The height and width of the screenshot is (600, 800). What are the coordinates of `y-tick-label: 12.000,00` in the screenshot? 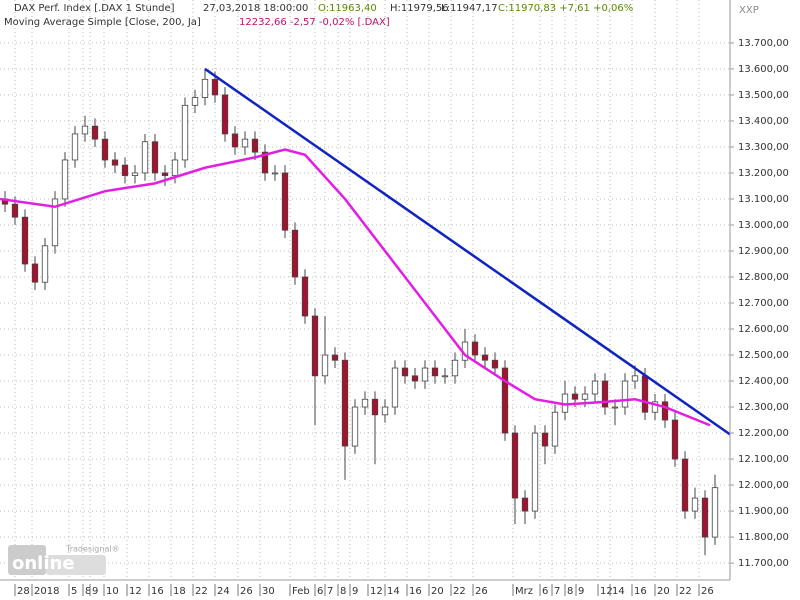 It's located at (763, 485).